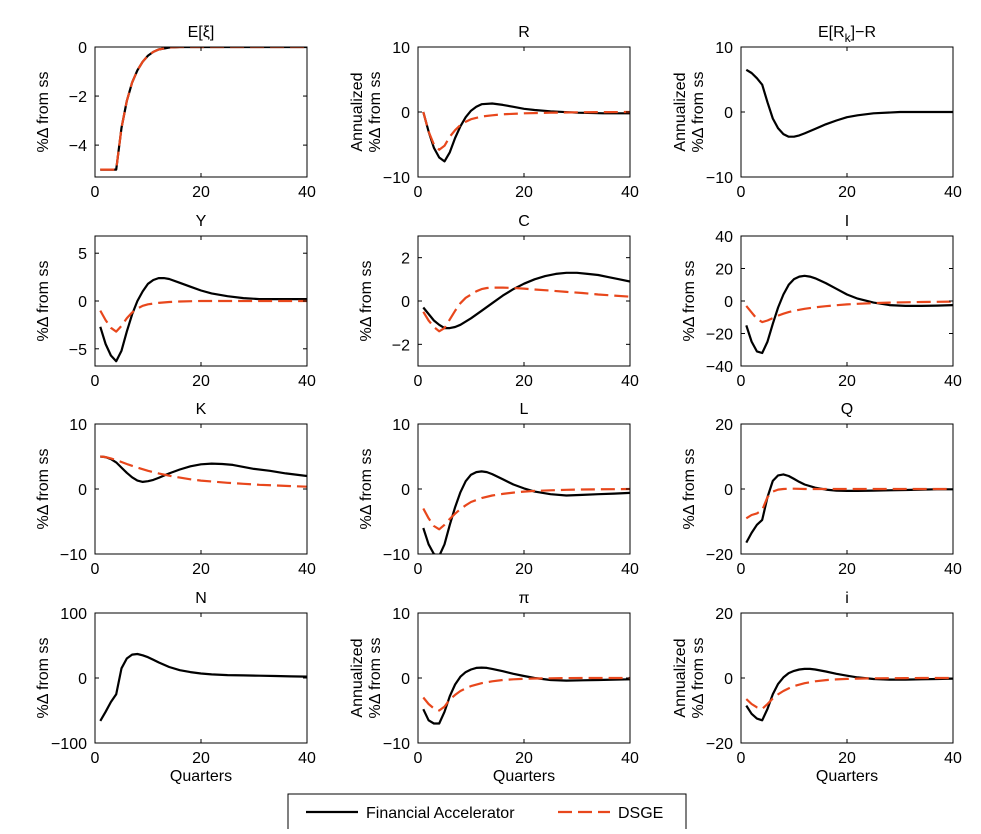 Image resolution: width=981 pixels, height=834 pixels. Describe the element at coordinates (680, 111) in the screenshot. I see `y-axis-label: Annualized` at that location.